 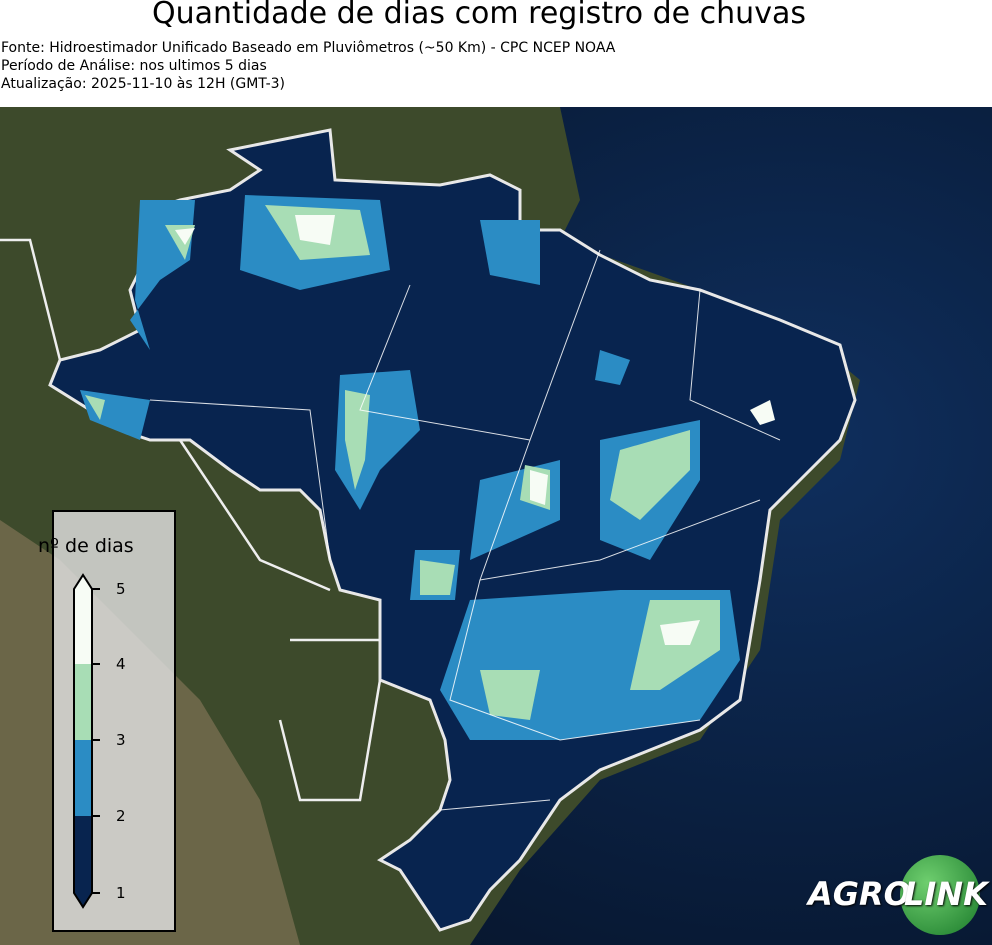 What do you see at coordinates (121, 740) in the screenshot?
I see `tick-label-3: 3` at bounding box center [121, 740].